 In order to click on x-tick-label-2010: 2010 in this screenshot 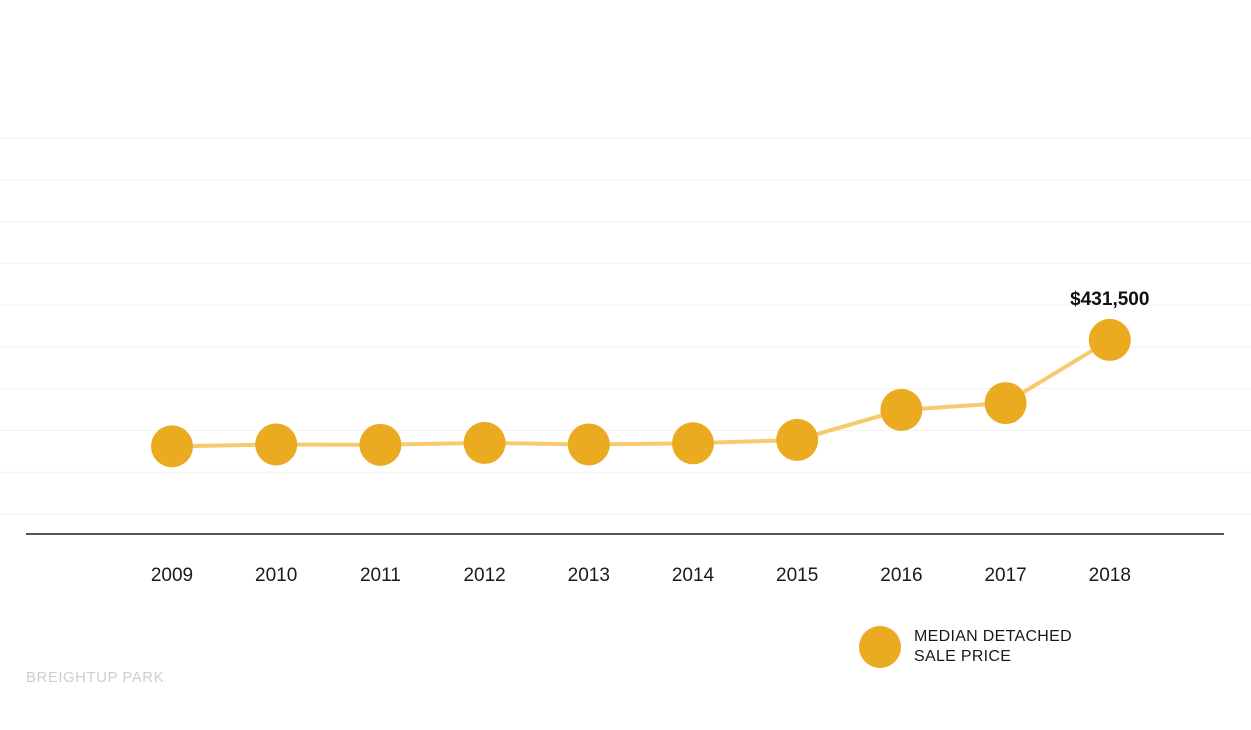, I will do `click(276, 575)`.